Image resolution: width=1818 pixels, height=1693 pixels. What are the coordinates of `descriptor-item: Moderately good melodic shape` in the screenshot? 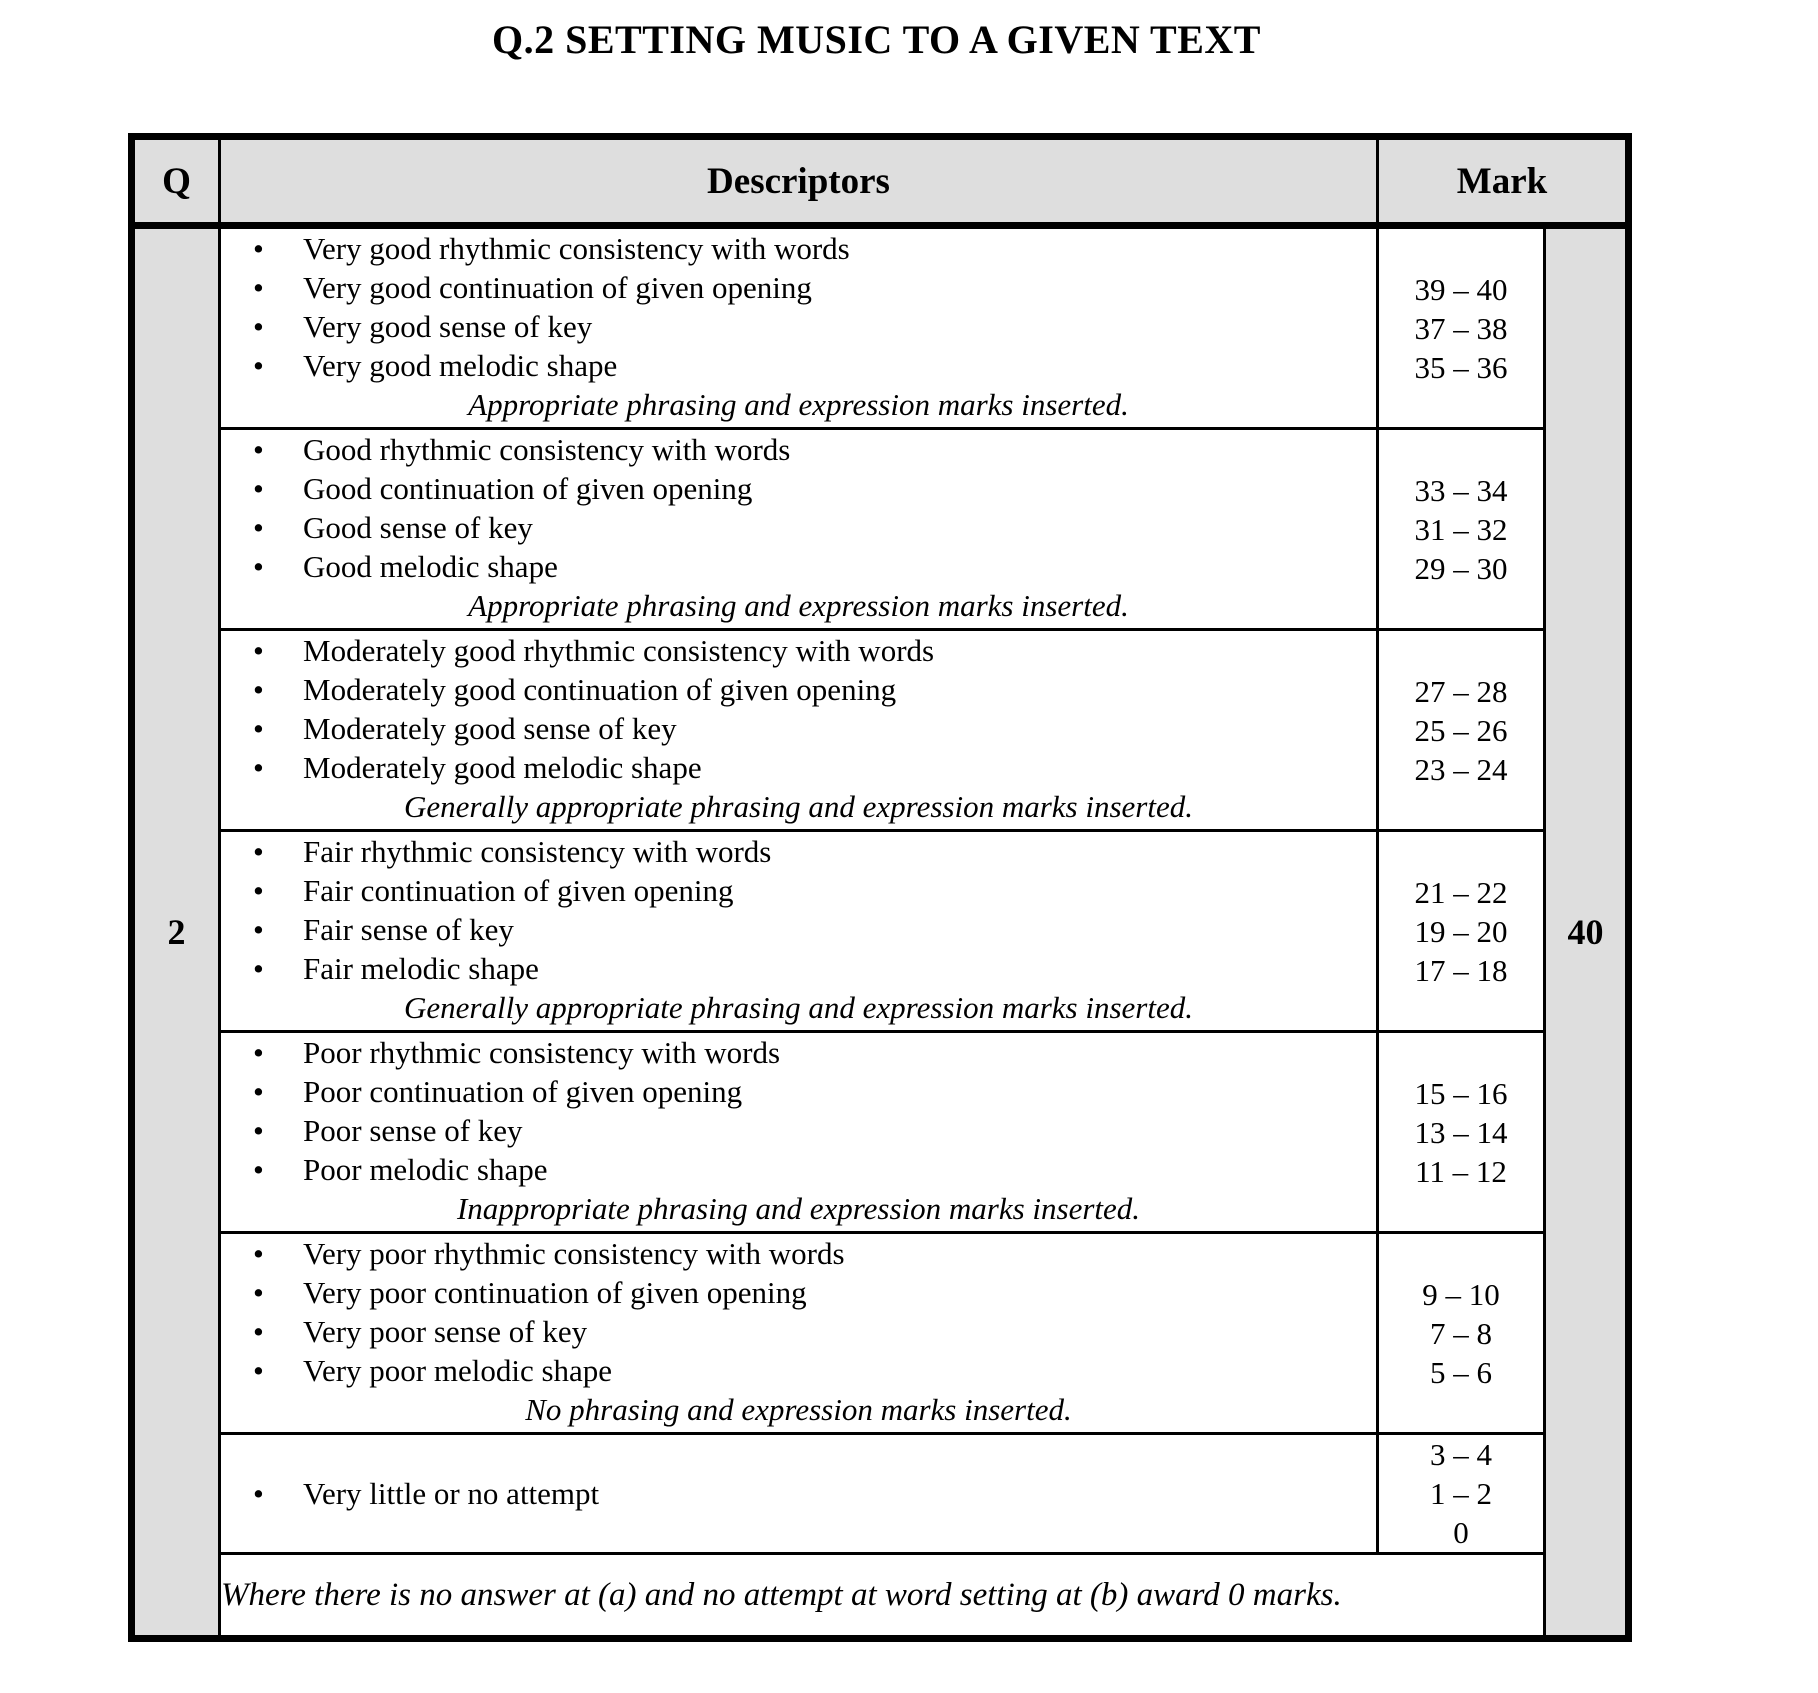 It's located at (799, 767).